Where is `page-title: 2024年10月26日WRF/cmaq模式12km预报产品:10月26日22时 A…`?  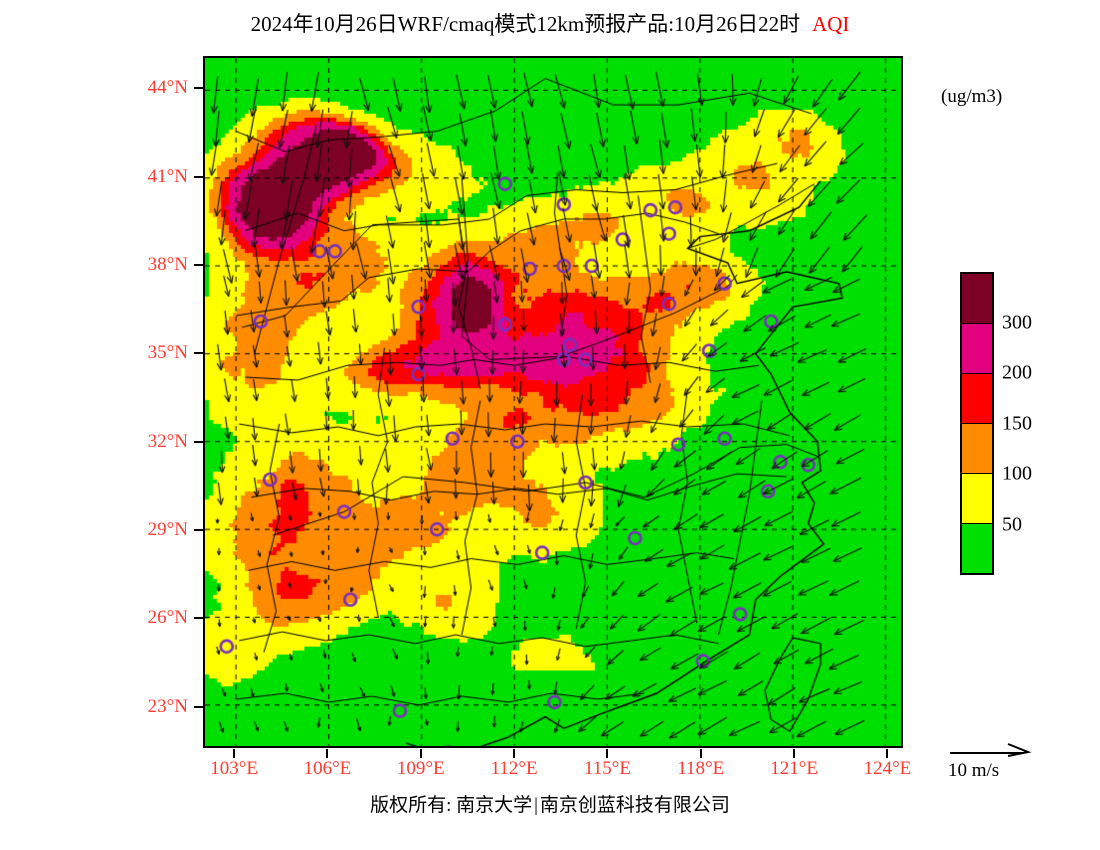 page-title: 2024年10月26日WRF/cmaq模式12km预报产品:10月26日22时 A… is located at coordinates (550, 23).